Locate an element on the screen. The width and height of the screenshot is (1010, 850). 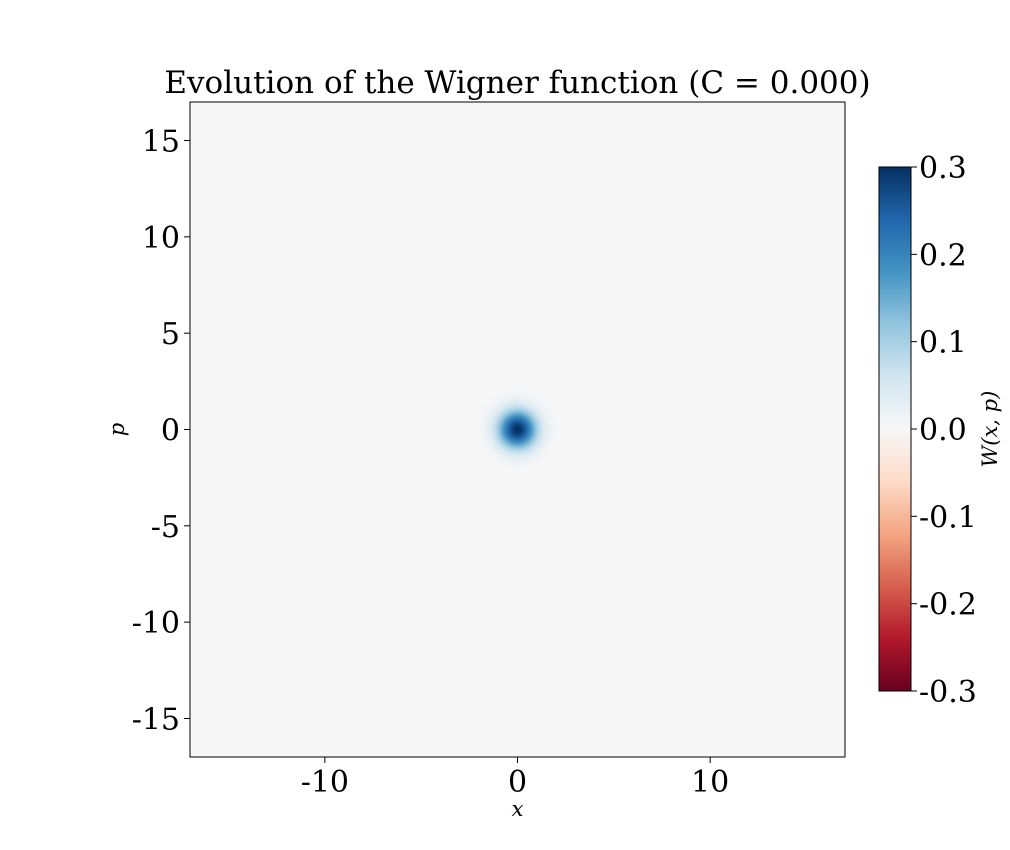
y-tick-label: 5 is located at coordinates (170, 334).